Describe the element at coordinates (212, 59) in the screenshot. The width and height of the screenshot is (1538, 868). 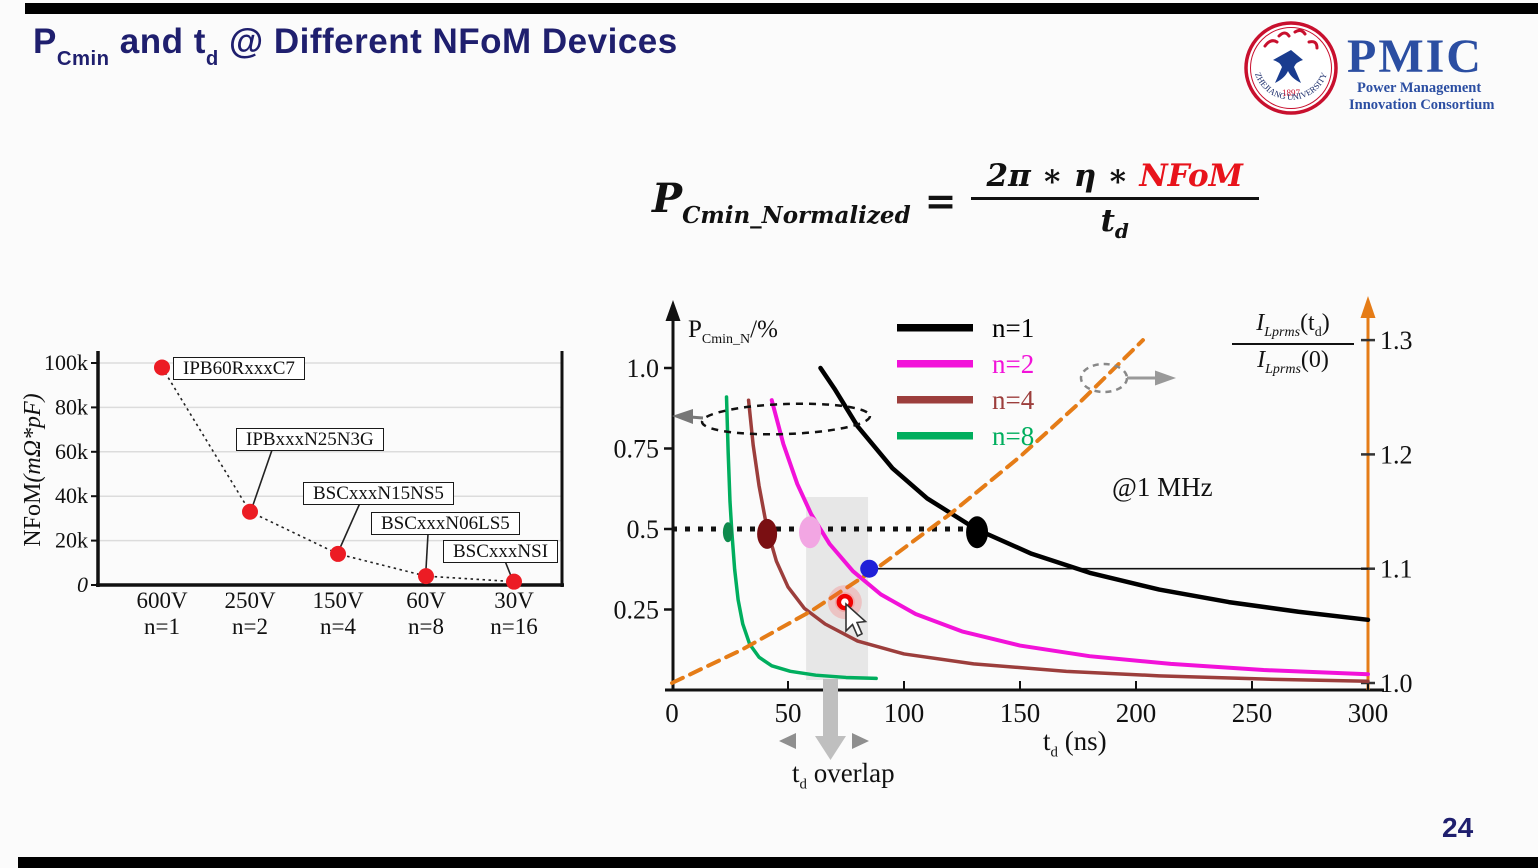
I see `title-t-sub: d` at that location.